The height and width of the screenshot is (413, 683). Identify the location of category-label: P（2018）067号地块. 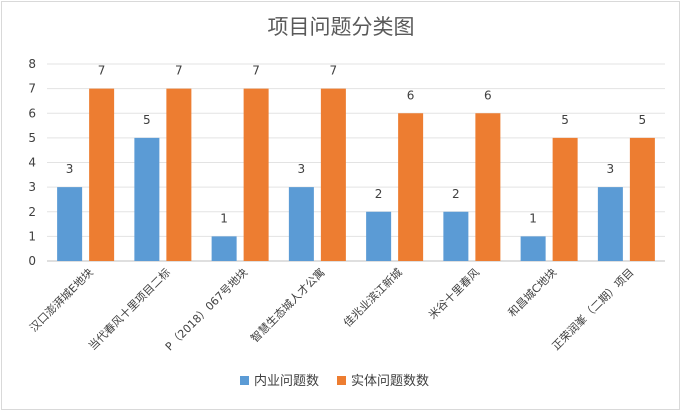
(206, 309).